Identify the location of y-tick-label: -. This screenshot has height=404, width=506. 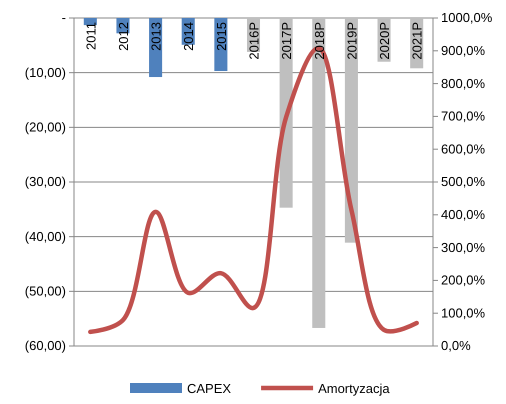
(64, 18).